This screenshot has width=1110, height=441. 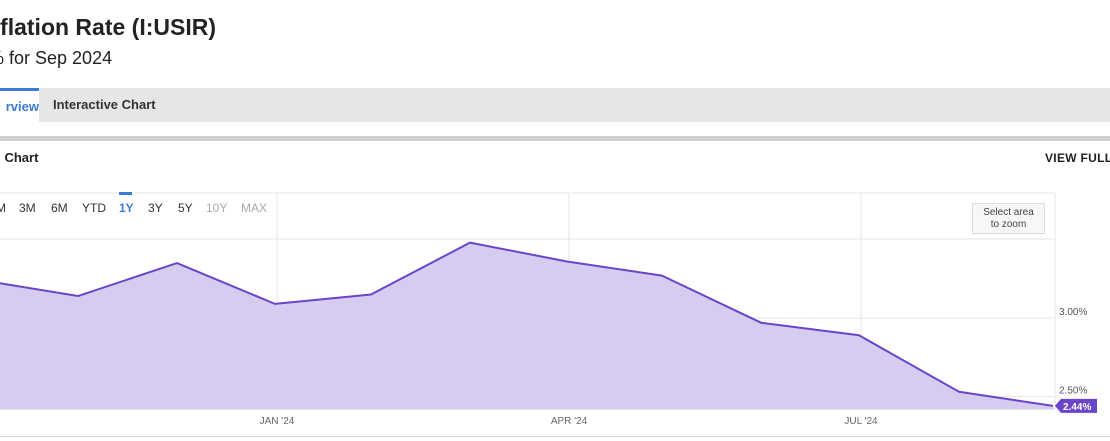 I want to click on x-tick-label: APR '24, so click(x=569, y=421).